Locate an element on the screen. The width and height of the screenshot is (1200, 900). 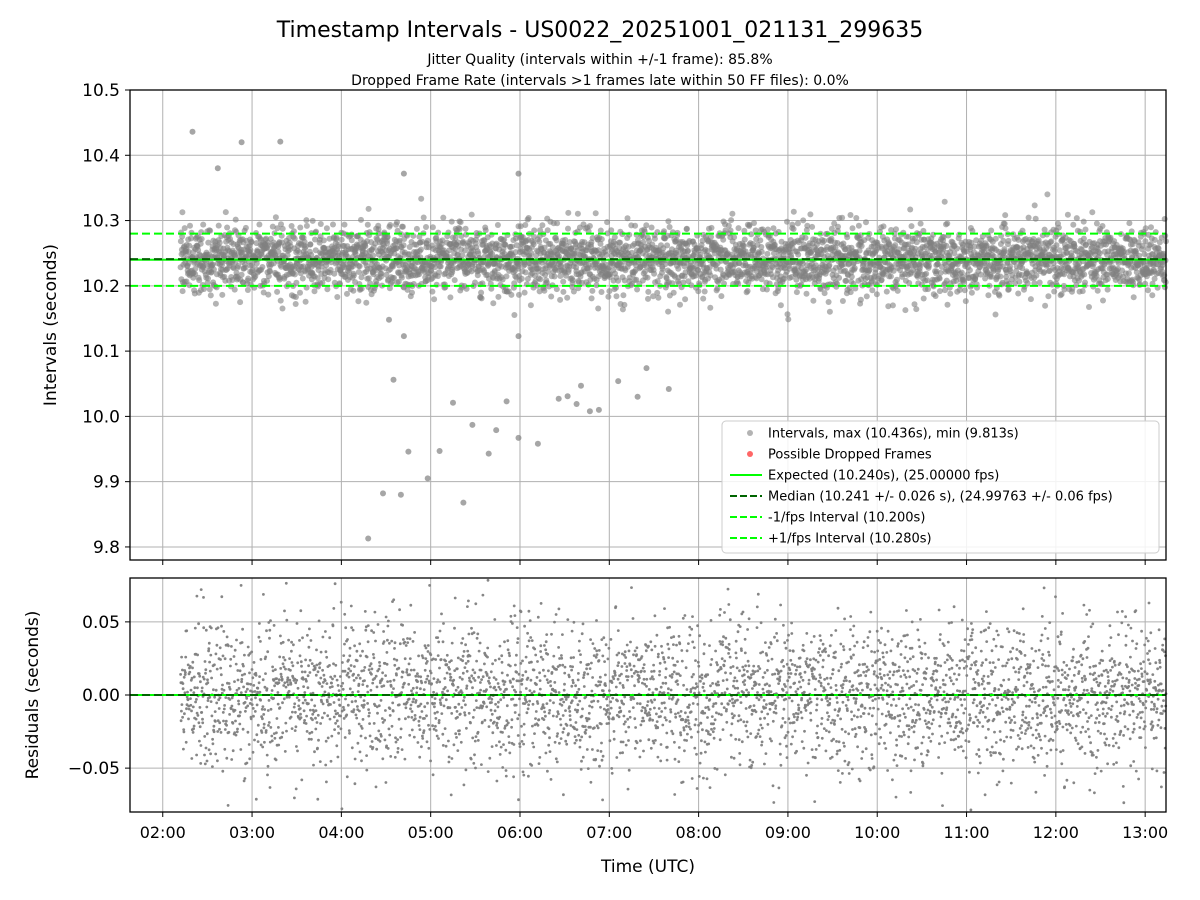
intervals-y-tick-label: 10.3 is located at coordinates (101, 222).